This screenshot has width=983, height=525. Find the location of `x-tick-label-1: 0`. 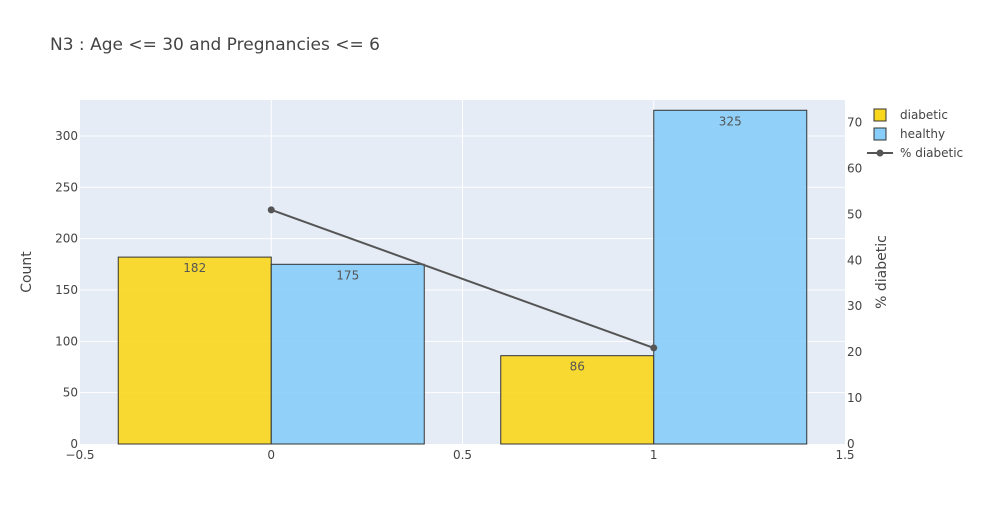

x-tick-label-1: 0 is located at coordinates (271, 455).